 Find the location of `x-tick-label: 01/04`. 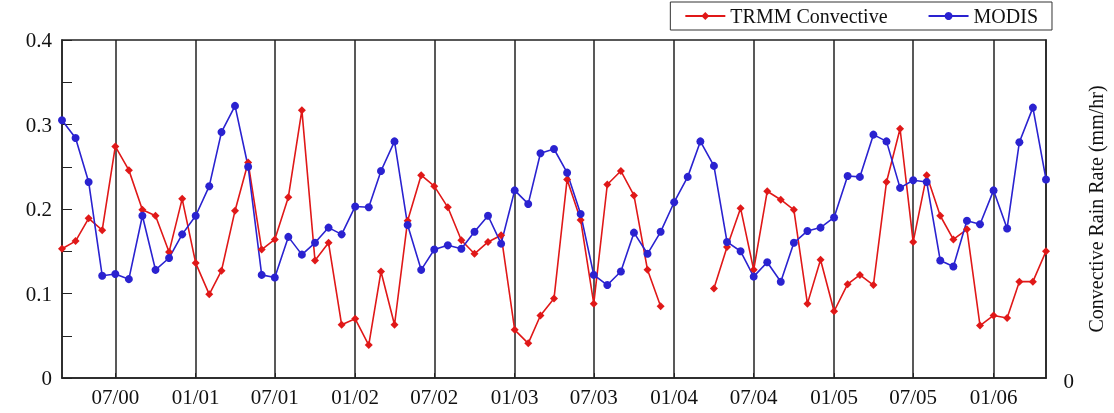

x-tick-label: 01/04 is located at coordinates (674, 396).